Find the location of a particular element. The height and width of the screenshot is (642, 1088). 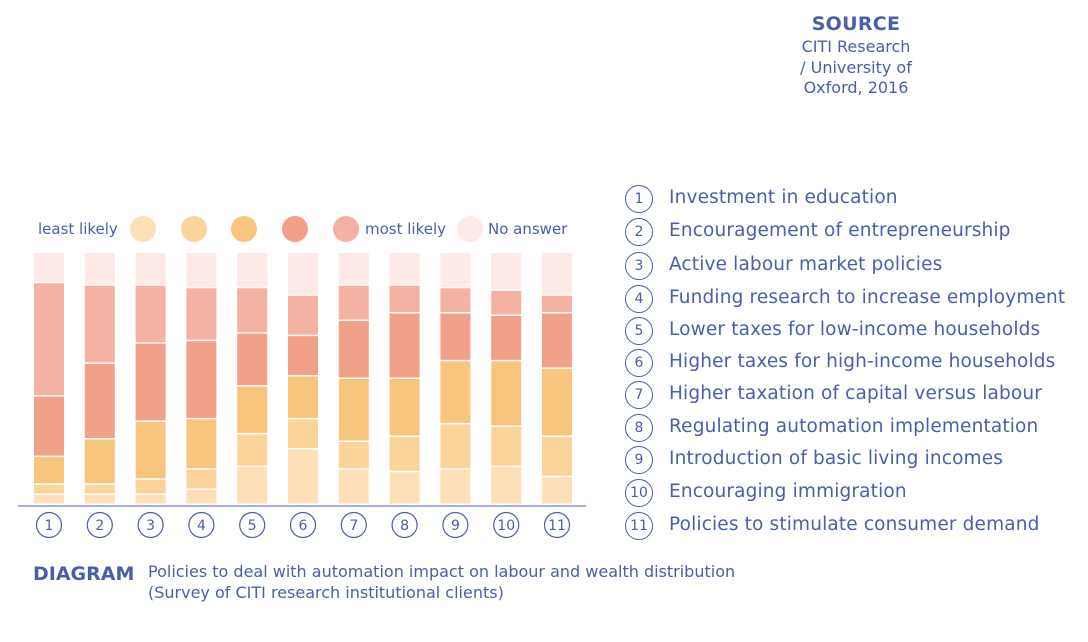

policy-label: Investment in education is located at coordinates (783, 197).